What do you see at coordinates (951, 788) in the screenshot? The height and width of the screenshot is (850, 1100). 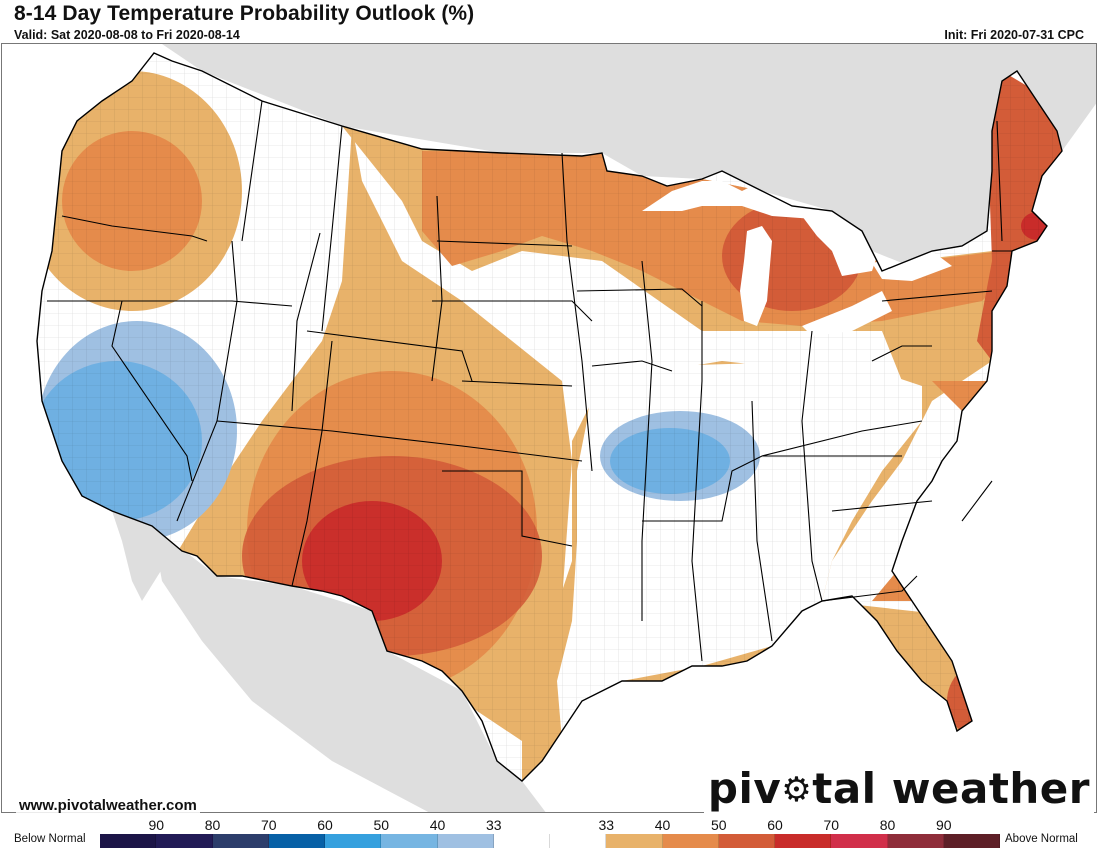 I see `brand-text-suffix: tal weather` at bounding box center [951, 788].